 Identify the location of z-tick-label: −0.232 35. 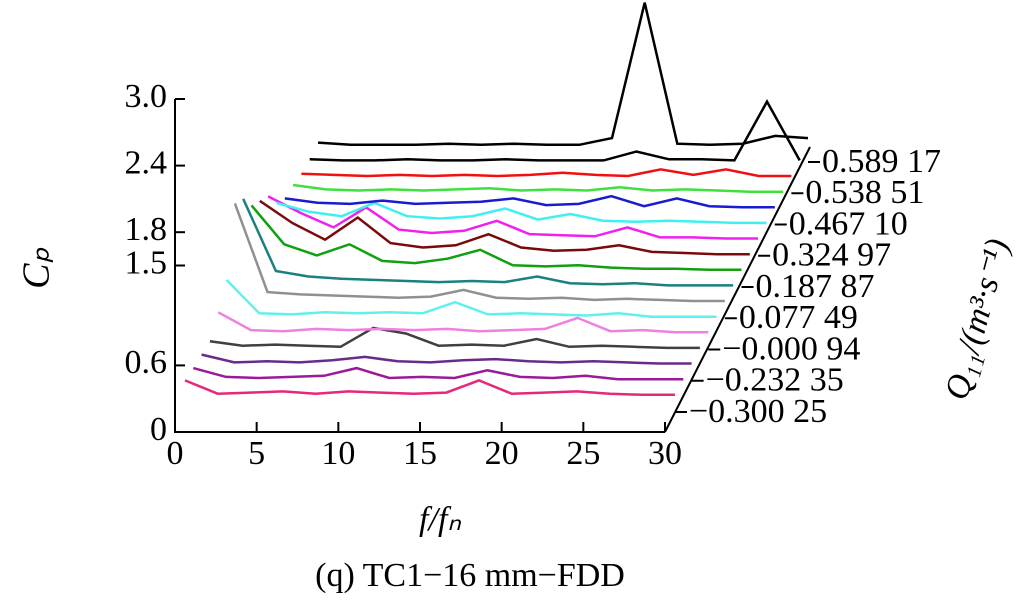
(775, 380).